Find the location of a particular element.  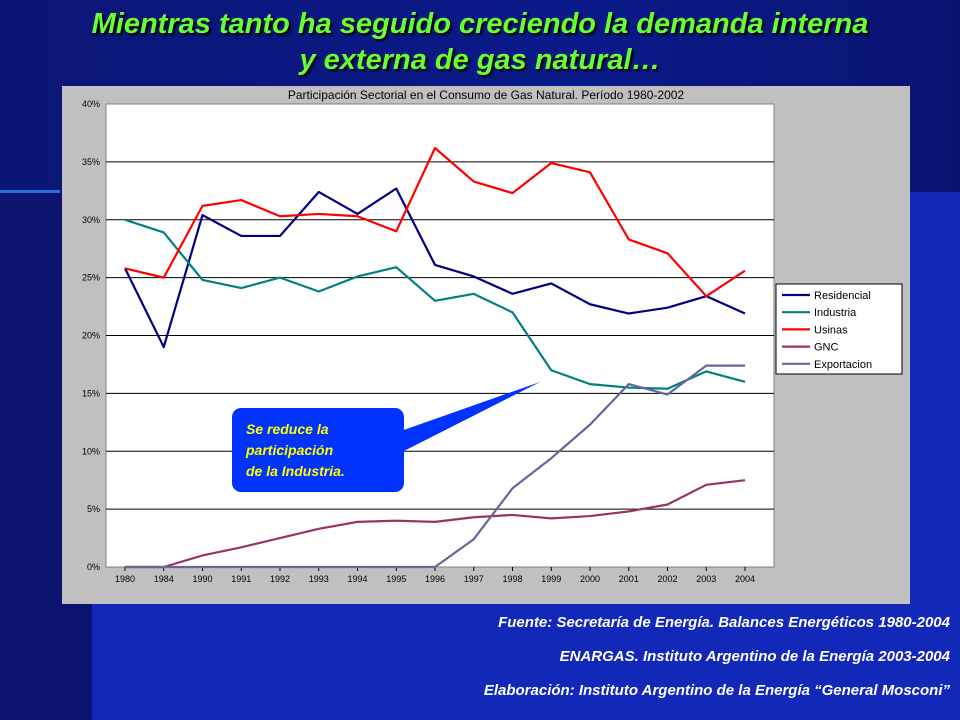

legend-label: Usinas is located at coordinates (831, 330).